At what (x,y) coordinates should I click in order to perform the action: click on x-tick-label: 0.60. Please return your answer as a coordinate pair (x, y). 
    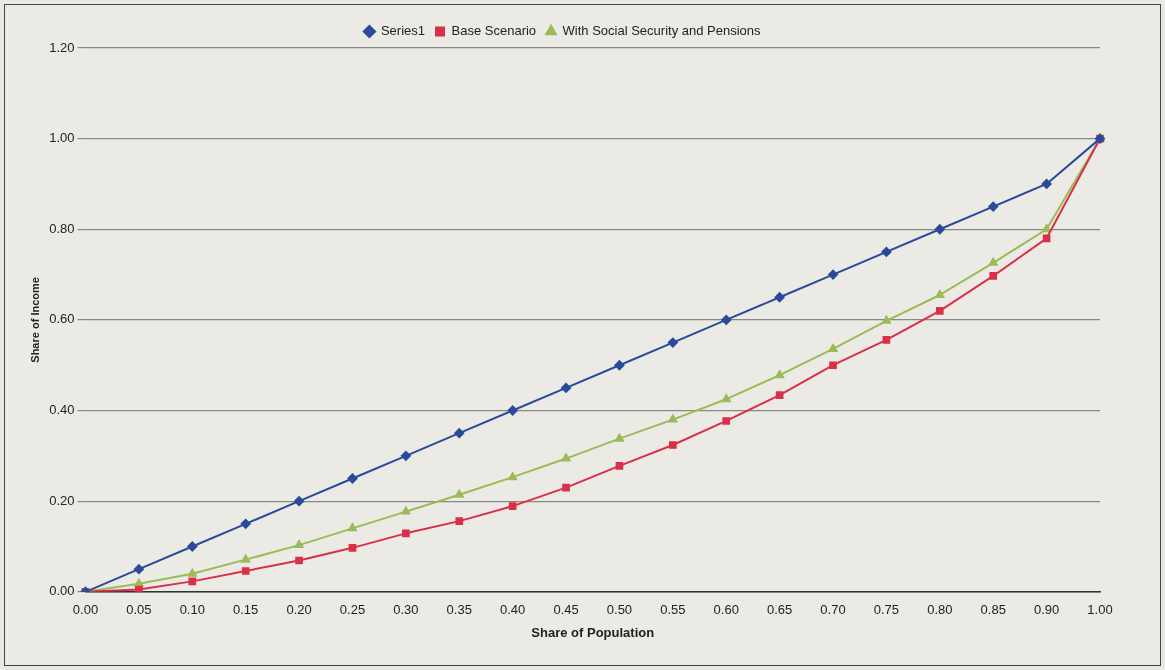
    Looking at the image, I should click on (726, 610).